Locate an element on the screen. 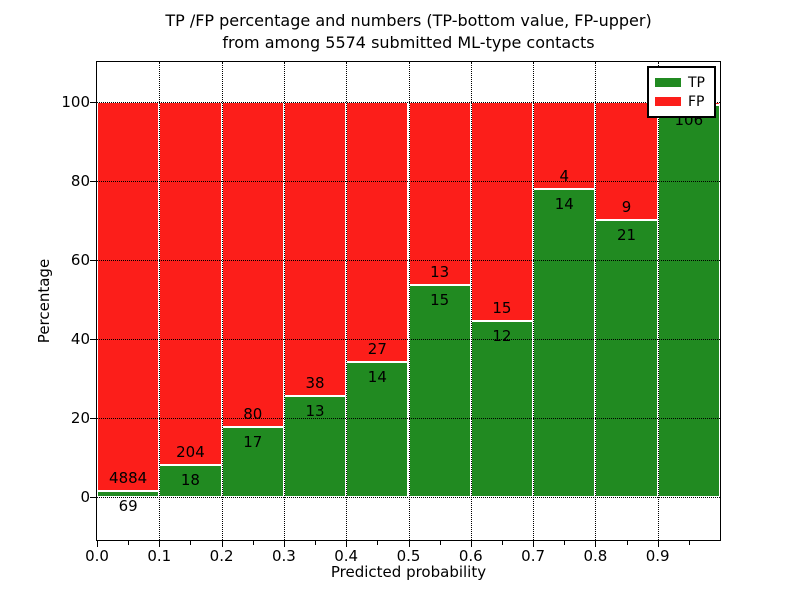  legend-item-fp: FP is located at coordinates (681, 101).